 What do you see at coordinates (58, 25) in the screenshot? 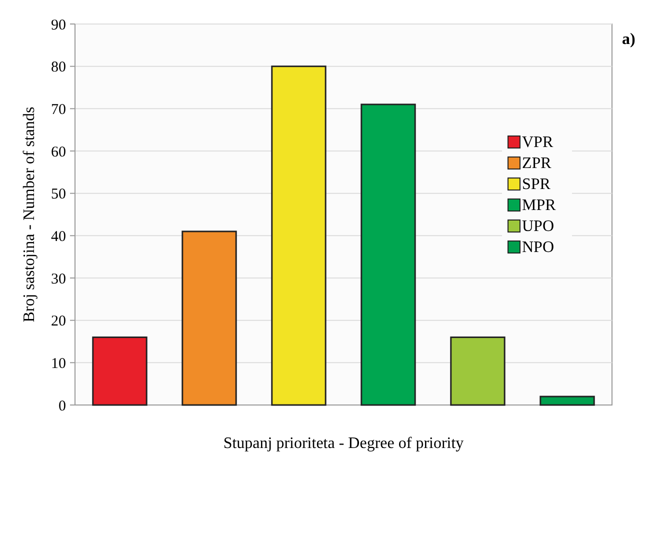
I see `y-tick-label: 90` at bounding box center [58, 25].